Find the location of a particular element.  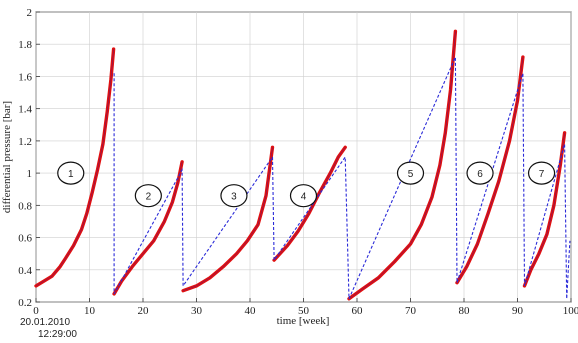

start-date: 20.01.2010 is located at coordinates (45, 322).